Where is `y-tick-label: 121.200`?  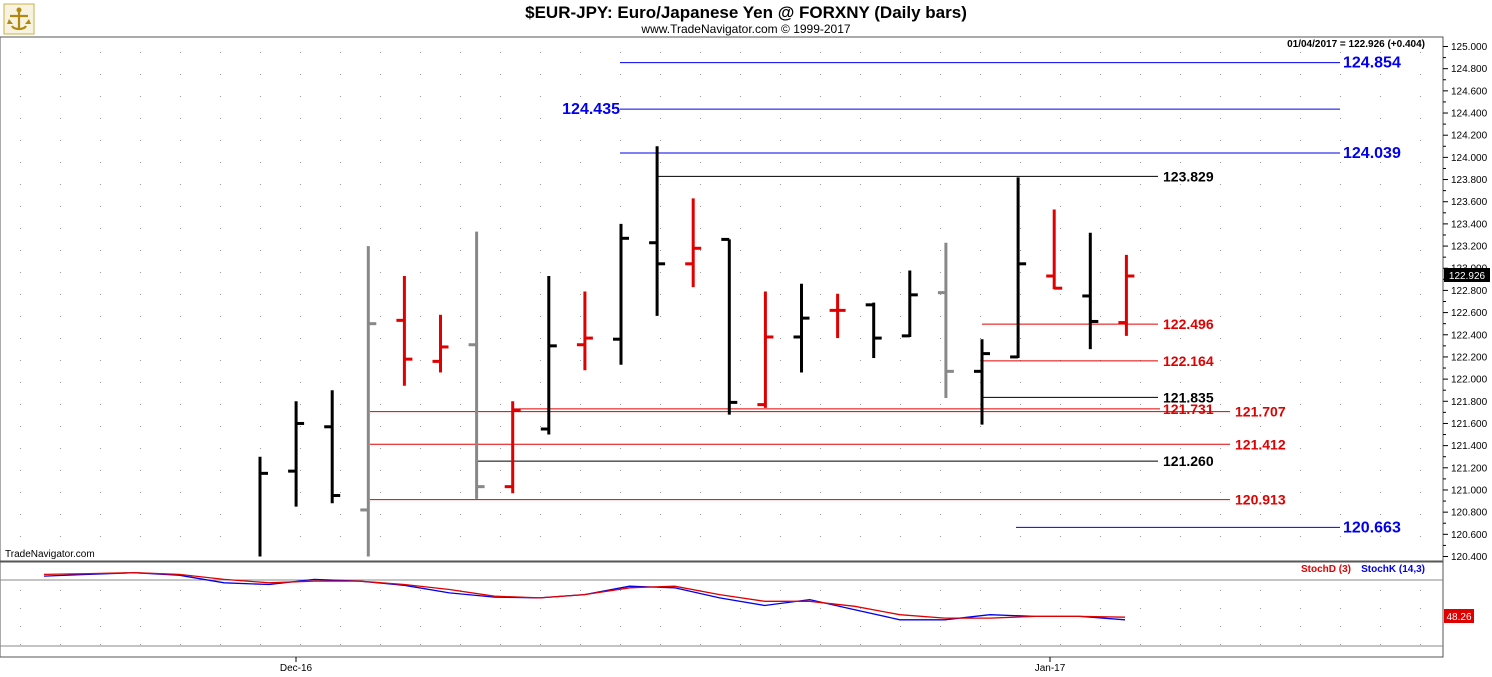 y-tick-label: 121.200 is located at coordinates (1469, 468).